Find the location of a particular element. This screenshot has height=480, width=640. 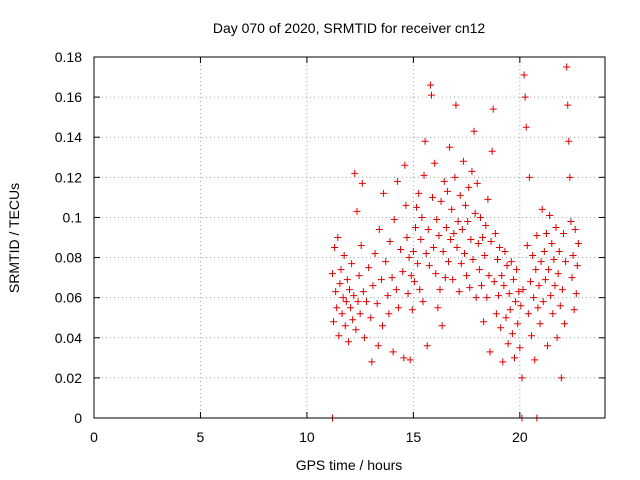

y-tick-label: 0.02 is located at coordinates (68, 378).